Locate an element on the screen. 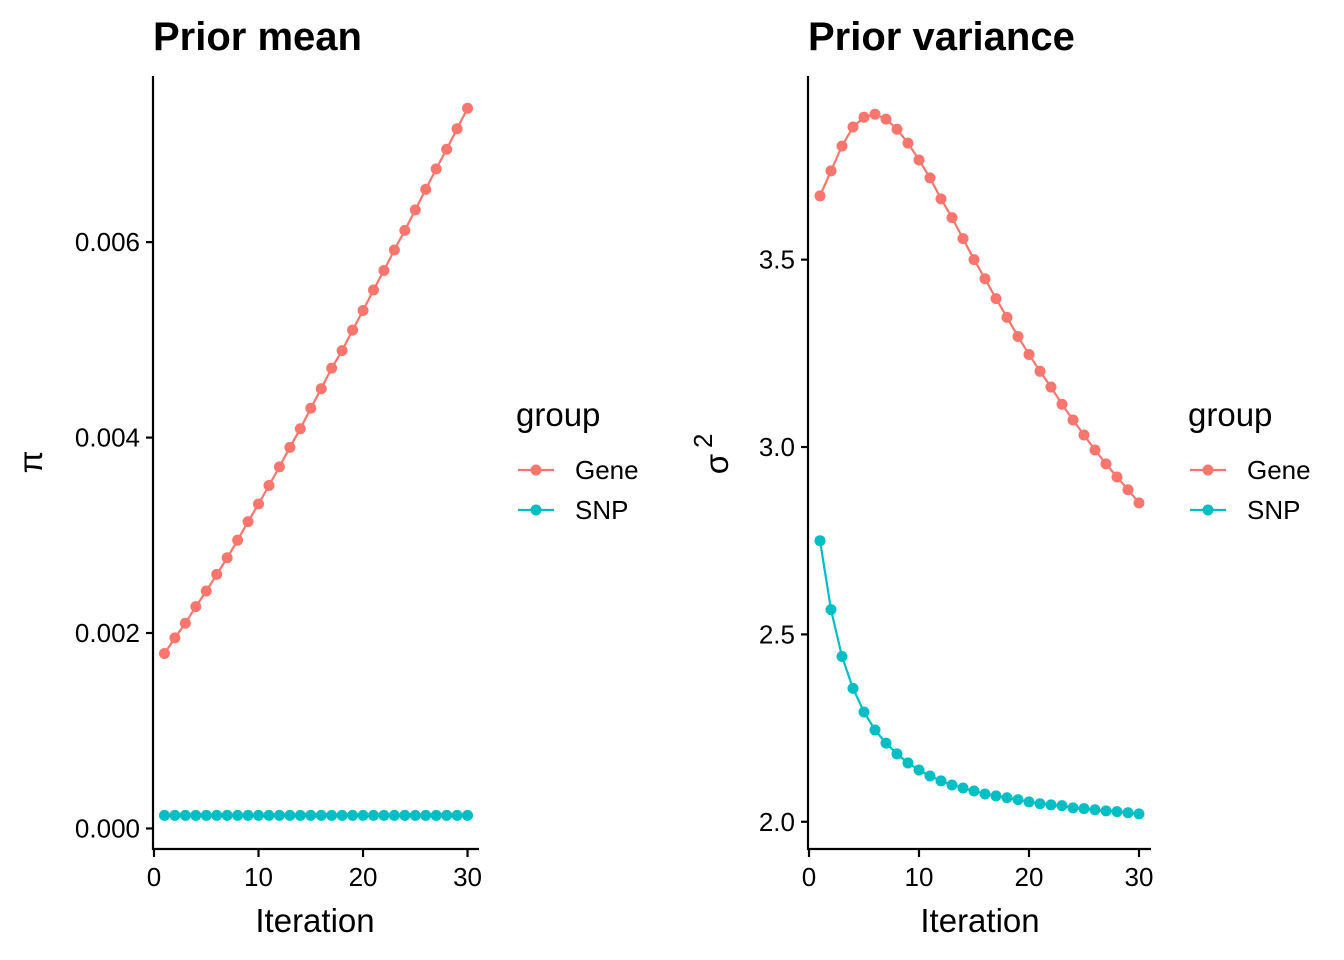 The width and height of the screenshot is (1344, 960). y-tick-label: 3.0 is located at coordinates (777, 447).